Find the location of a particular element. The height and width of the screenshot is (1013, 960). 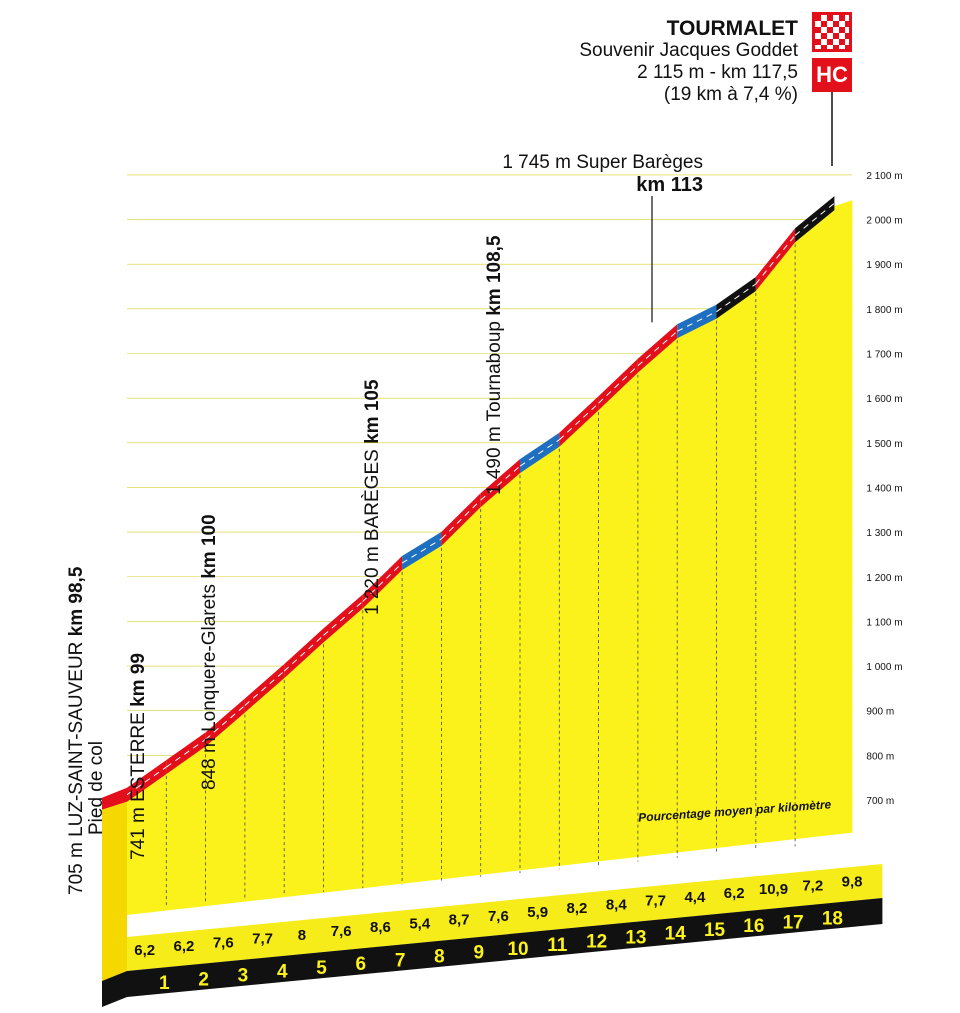

gradient-label: 8,6 is located at coordinates (380, 927).